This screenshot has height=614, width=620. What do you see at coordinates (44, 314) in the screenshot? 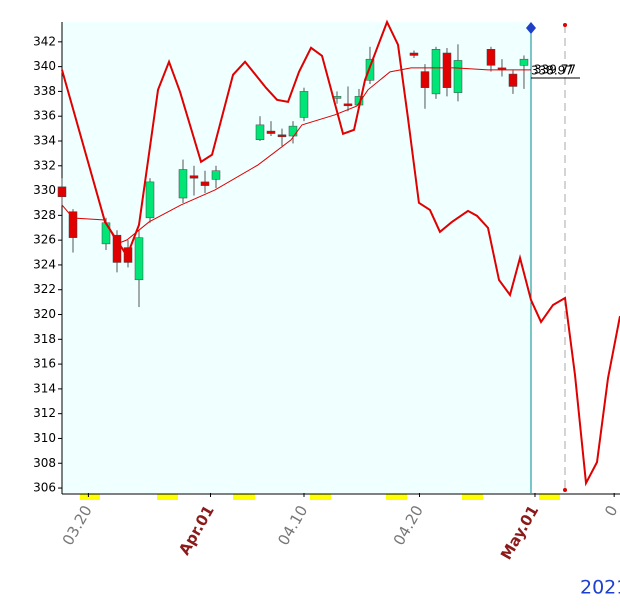
I see `y-tick-label: 320` at bounding box center [44, 314].